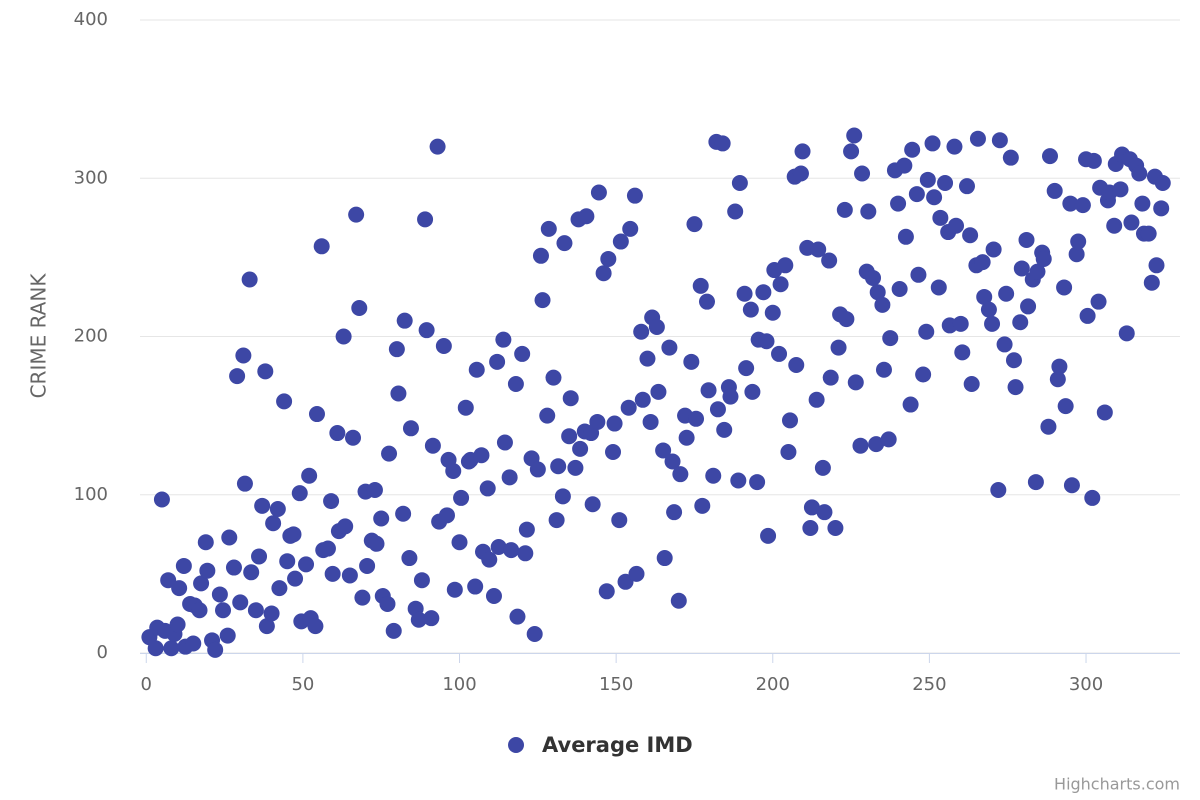  What do you see at coordinates (1117, 784) in the screenshot?
I see `credits: Highcharts.com` at bounding box center [1117, 784].